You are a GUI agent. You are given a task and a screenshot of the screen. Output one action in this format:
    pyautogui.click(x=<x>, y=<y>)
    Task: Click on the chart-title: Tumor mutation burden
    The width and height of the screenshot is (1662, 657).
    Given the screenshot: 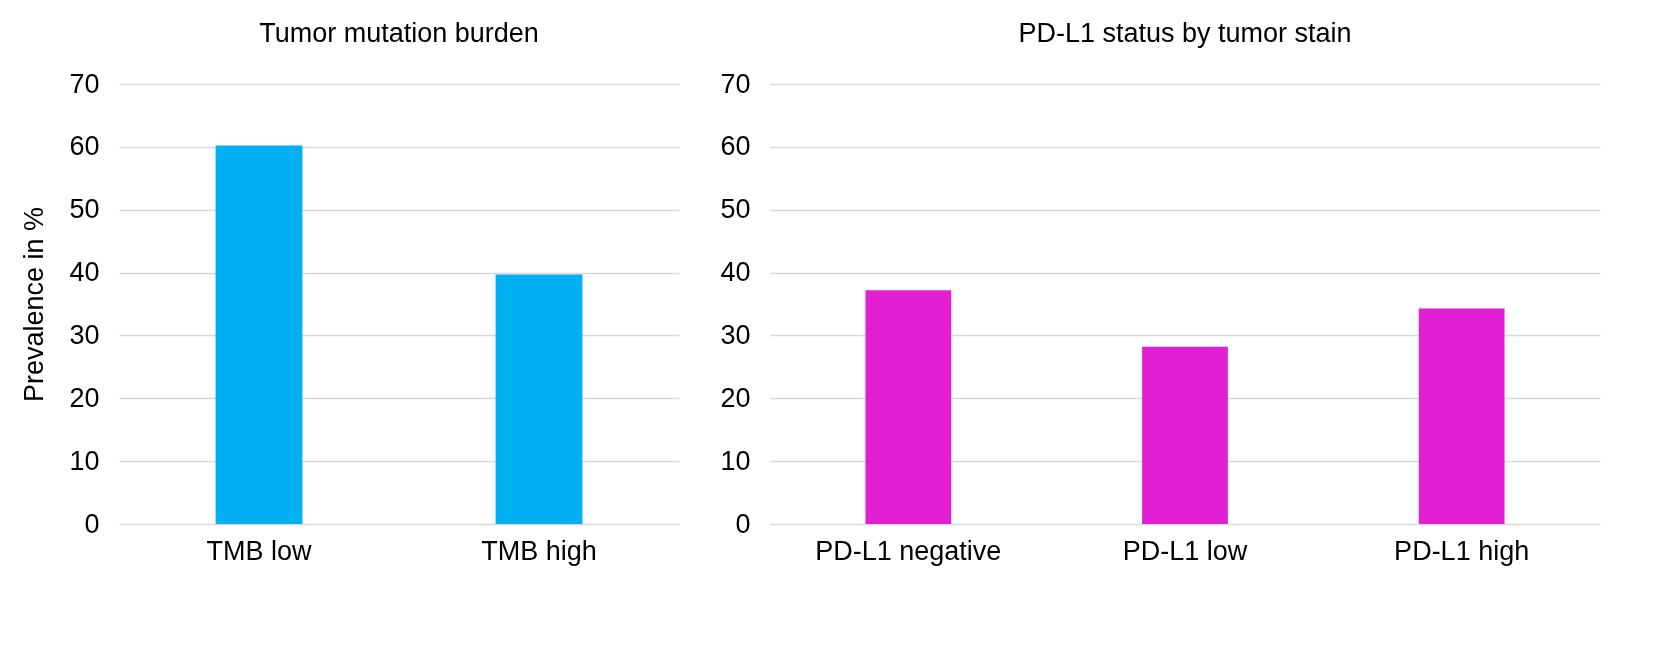 What is the action you would take?
    pyautogui.click(x=399, y=33)
    